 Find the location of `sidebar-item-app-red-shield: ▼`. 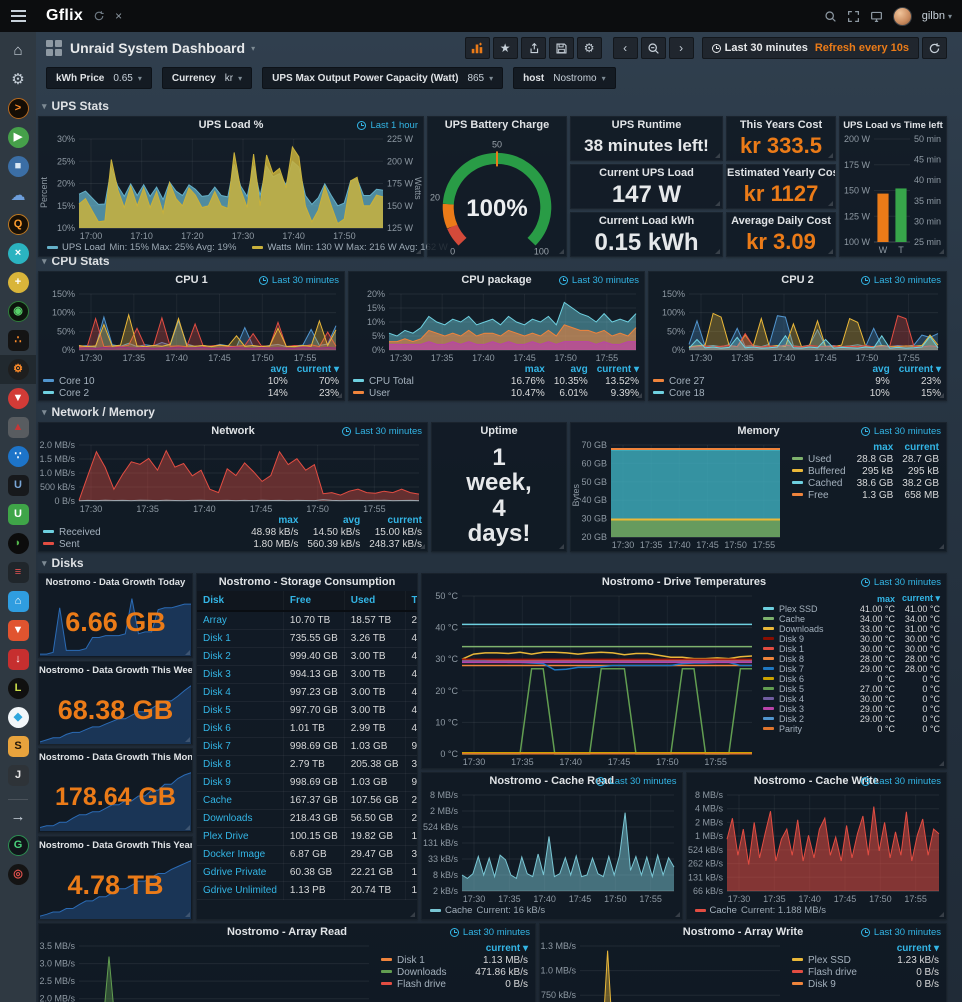

sidebar-item-app-red-shield: ▼ is located at coordinates (18, 398).